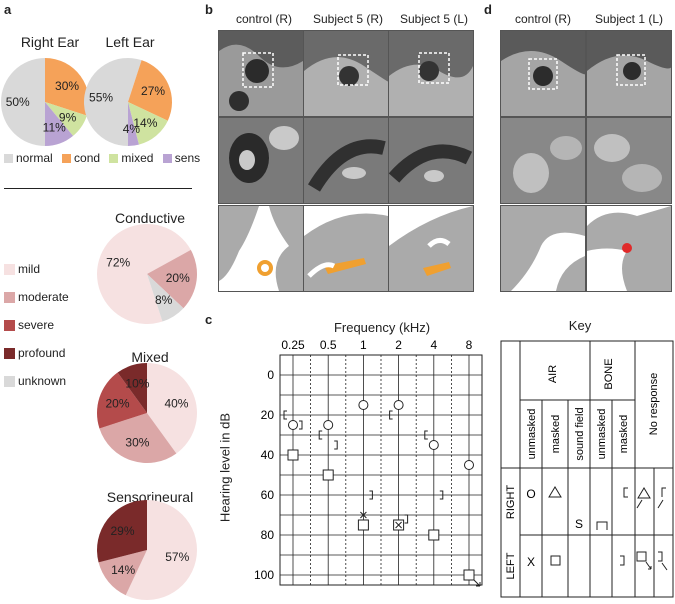  What do you see at coordinates (431, 248) in the screenshot?
I see `diagram-b3-subject5-l` at bounding box center [431, 248].